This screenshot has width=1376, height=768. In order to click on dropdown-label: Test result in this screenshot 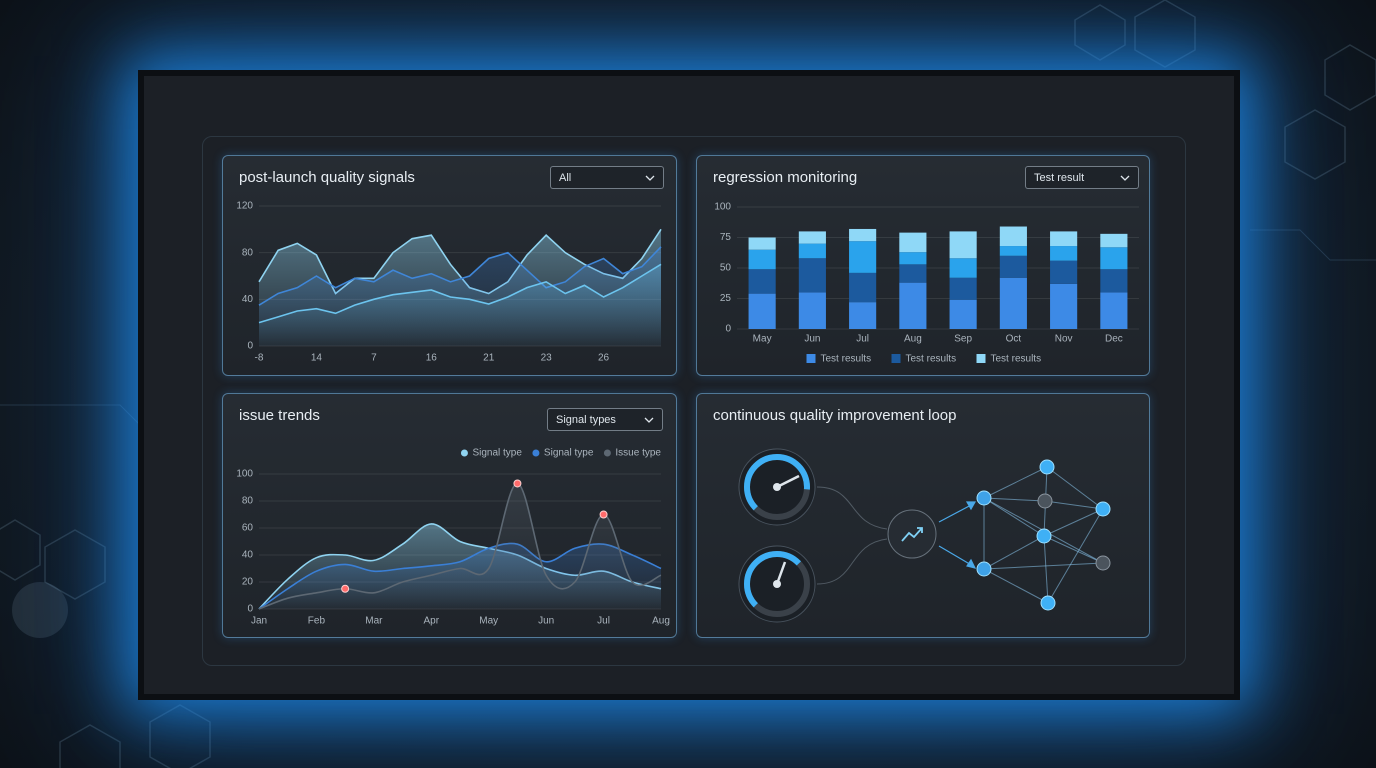, I will do `click(1059, 178)`.